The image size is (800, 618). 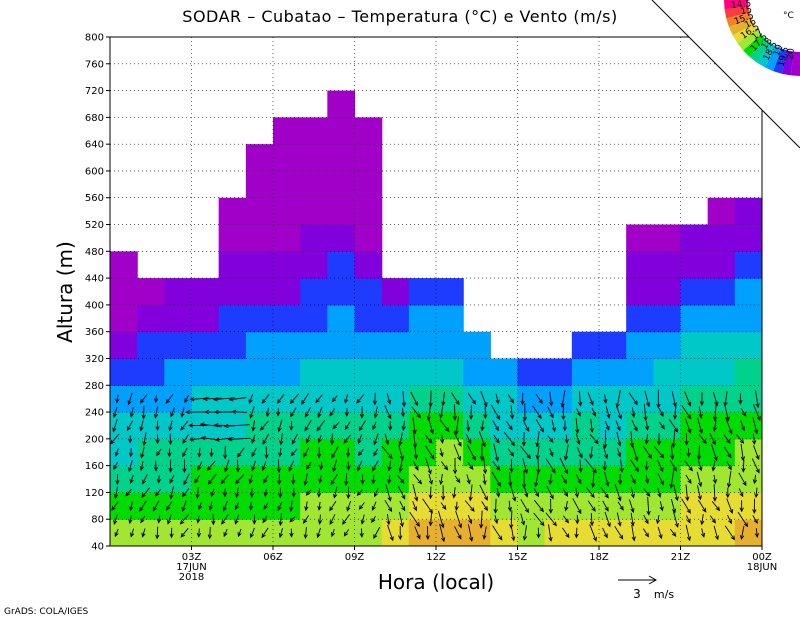 I want to click on wind-reference-arrowhead, so click(x=653, y=580).